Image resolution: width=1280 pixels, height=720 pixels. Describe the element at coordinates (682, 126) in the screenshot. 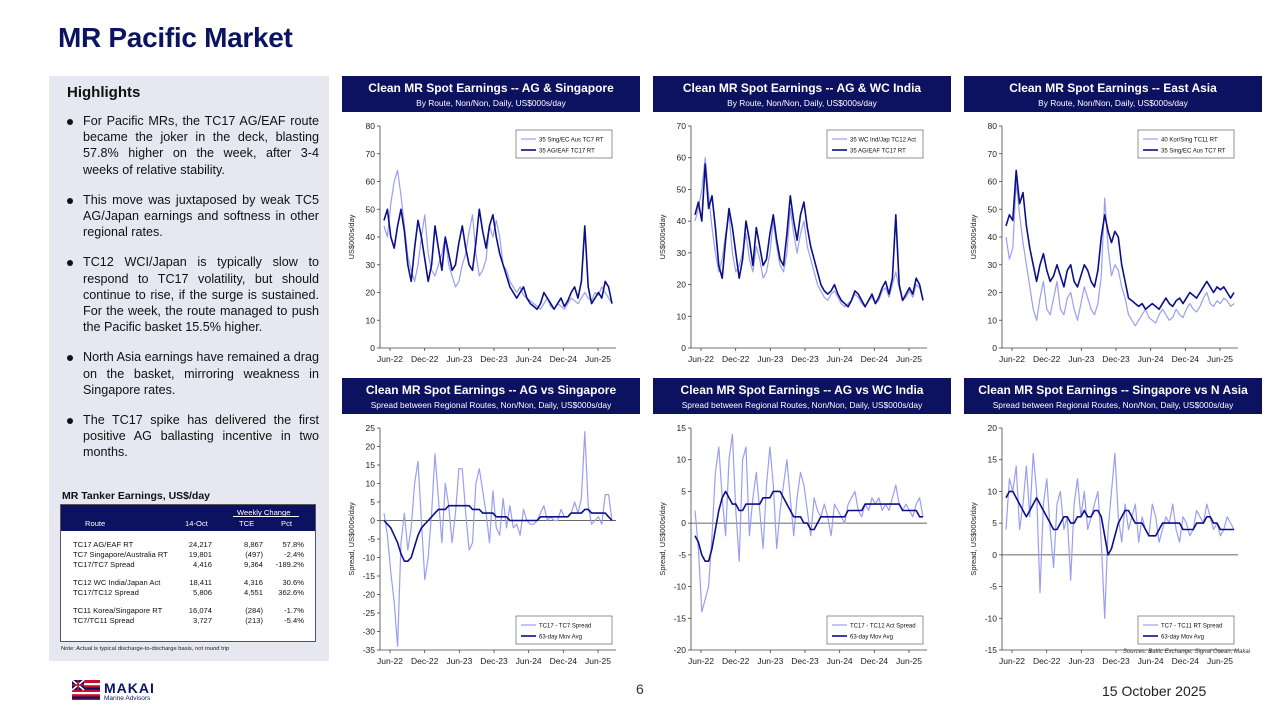

I see `y-tick-label: 70` at that location.